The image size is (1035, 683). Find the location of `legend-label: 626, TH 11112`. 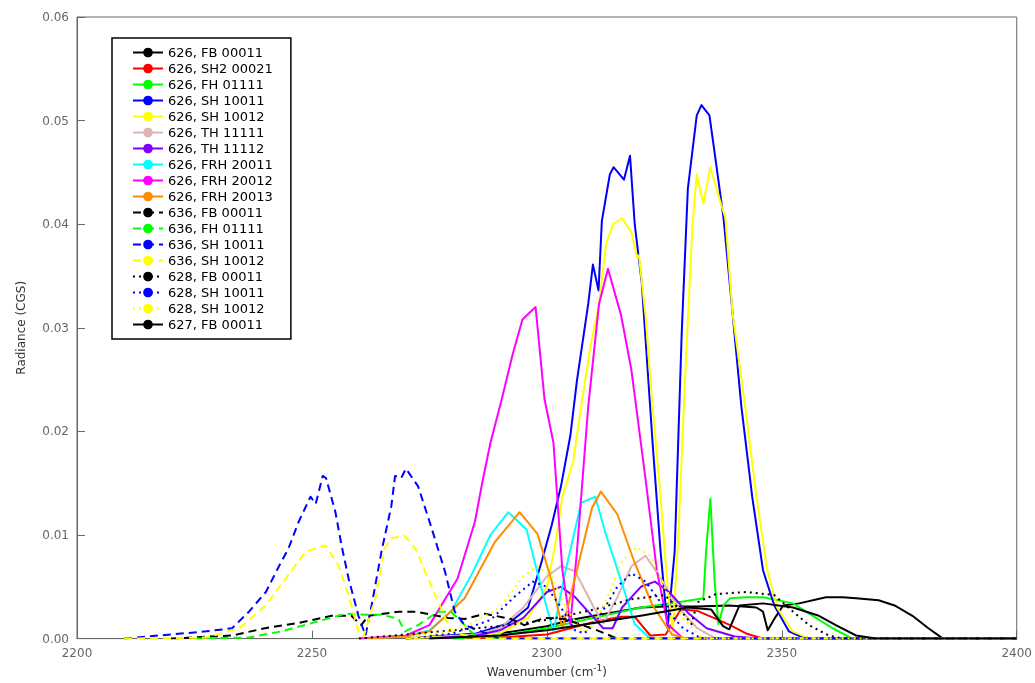

legend-label: 626, TH 11112 is located at coordinates (216, 148).